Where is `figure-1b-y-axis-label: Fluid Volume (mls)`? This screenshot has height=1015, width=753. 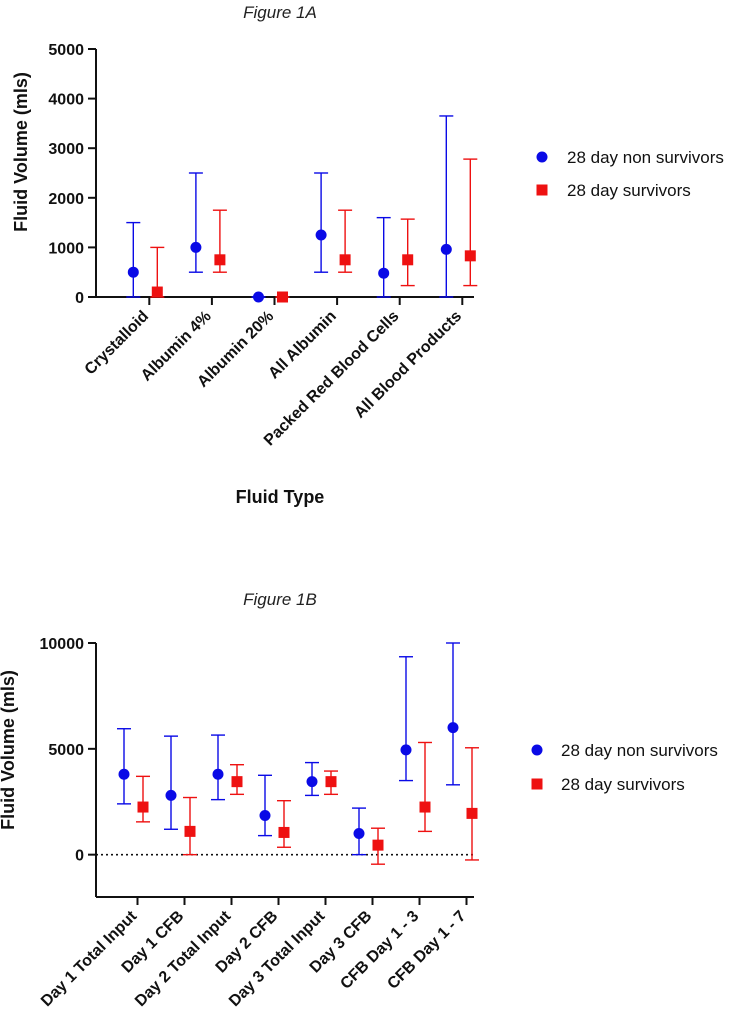
figure-1b-y-axis-label: Fluid Volume (mls) is located at coordinates (9, 750).